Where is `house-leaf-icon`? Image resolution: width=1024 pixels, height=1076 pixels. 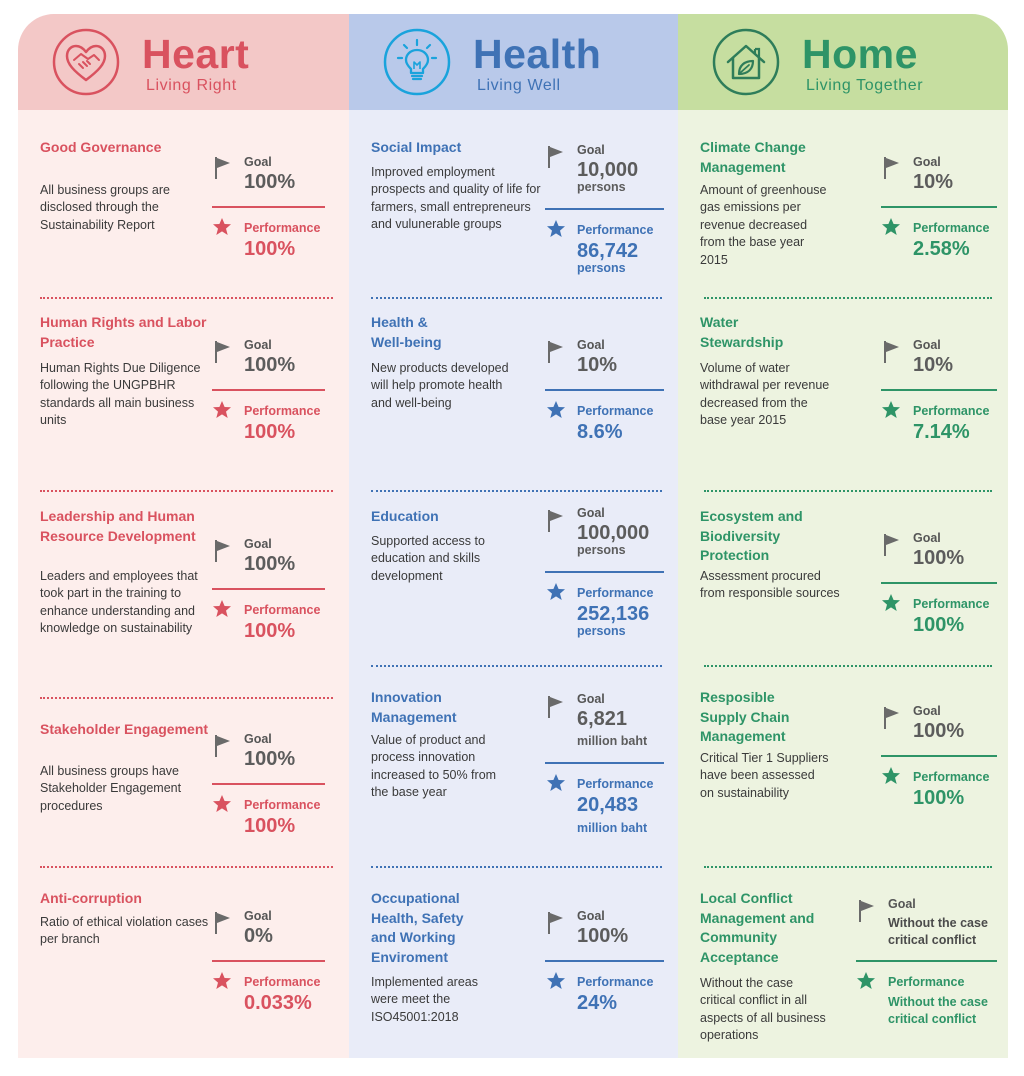 house-leaf-icon is located at coordinates (746, 62).